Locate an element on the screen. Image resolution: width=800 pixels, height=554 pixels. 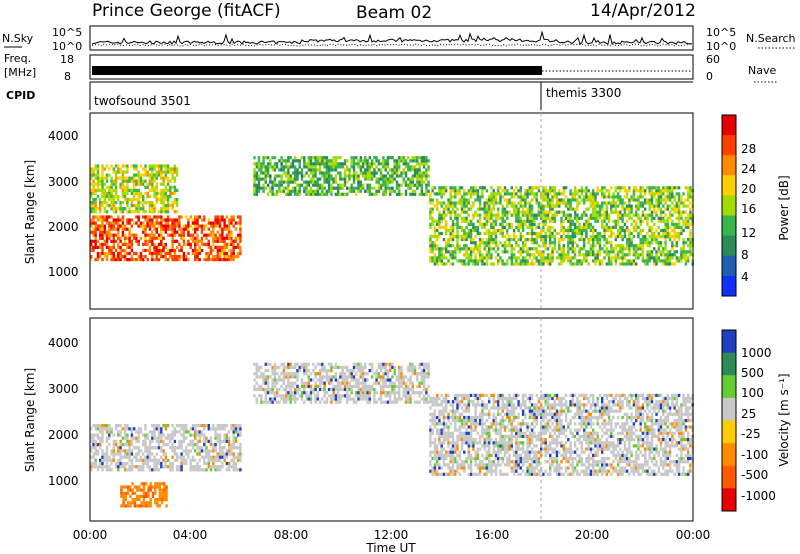
pixel-power-data-3-1995 is located at coordinates (464, 240).